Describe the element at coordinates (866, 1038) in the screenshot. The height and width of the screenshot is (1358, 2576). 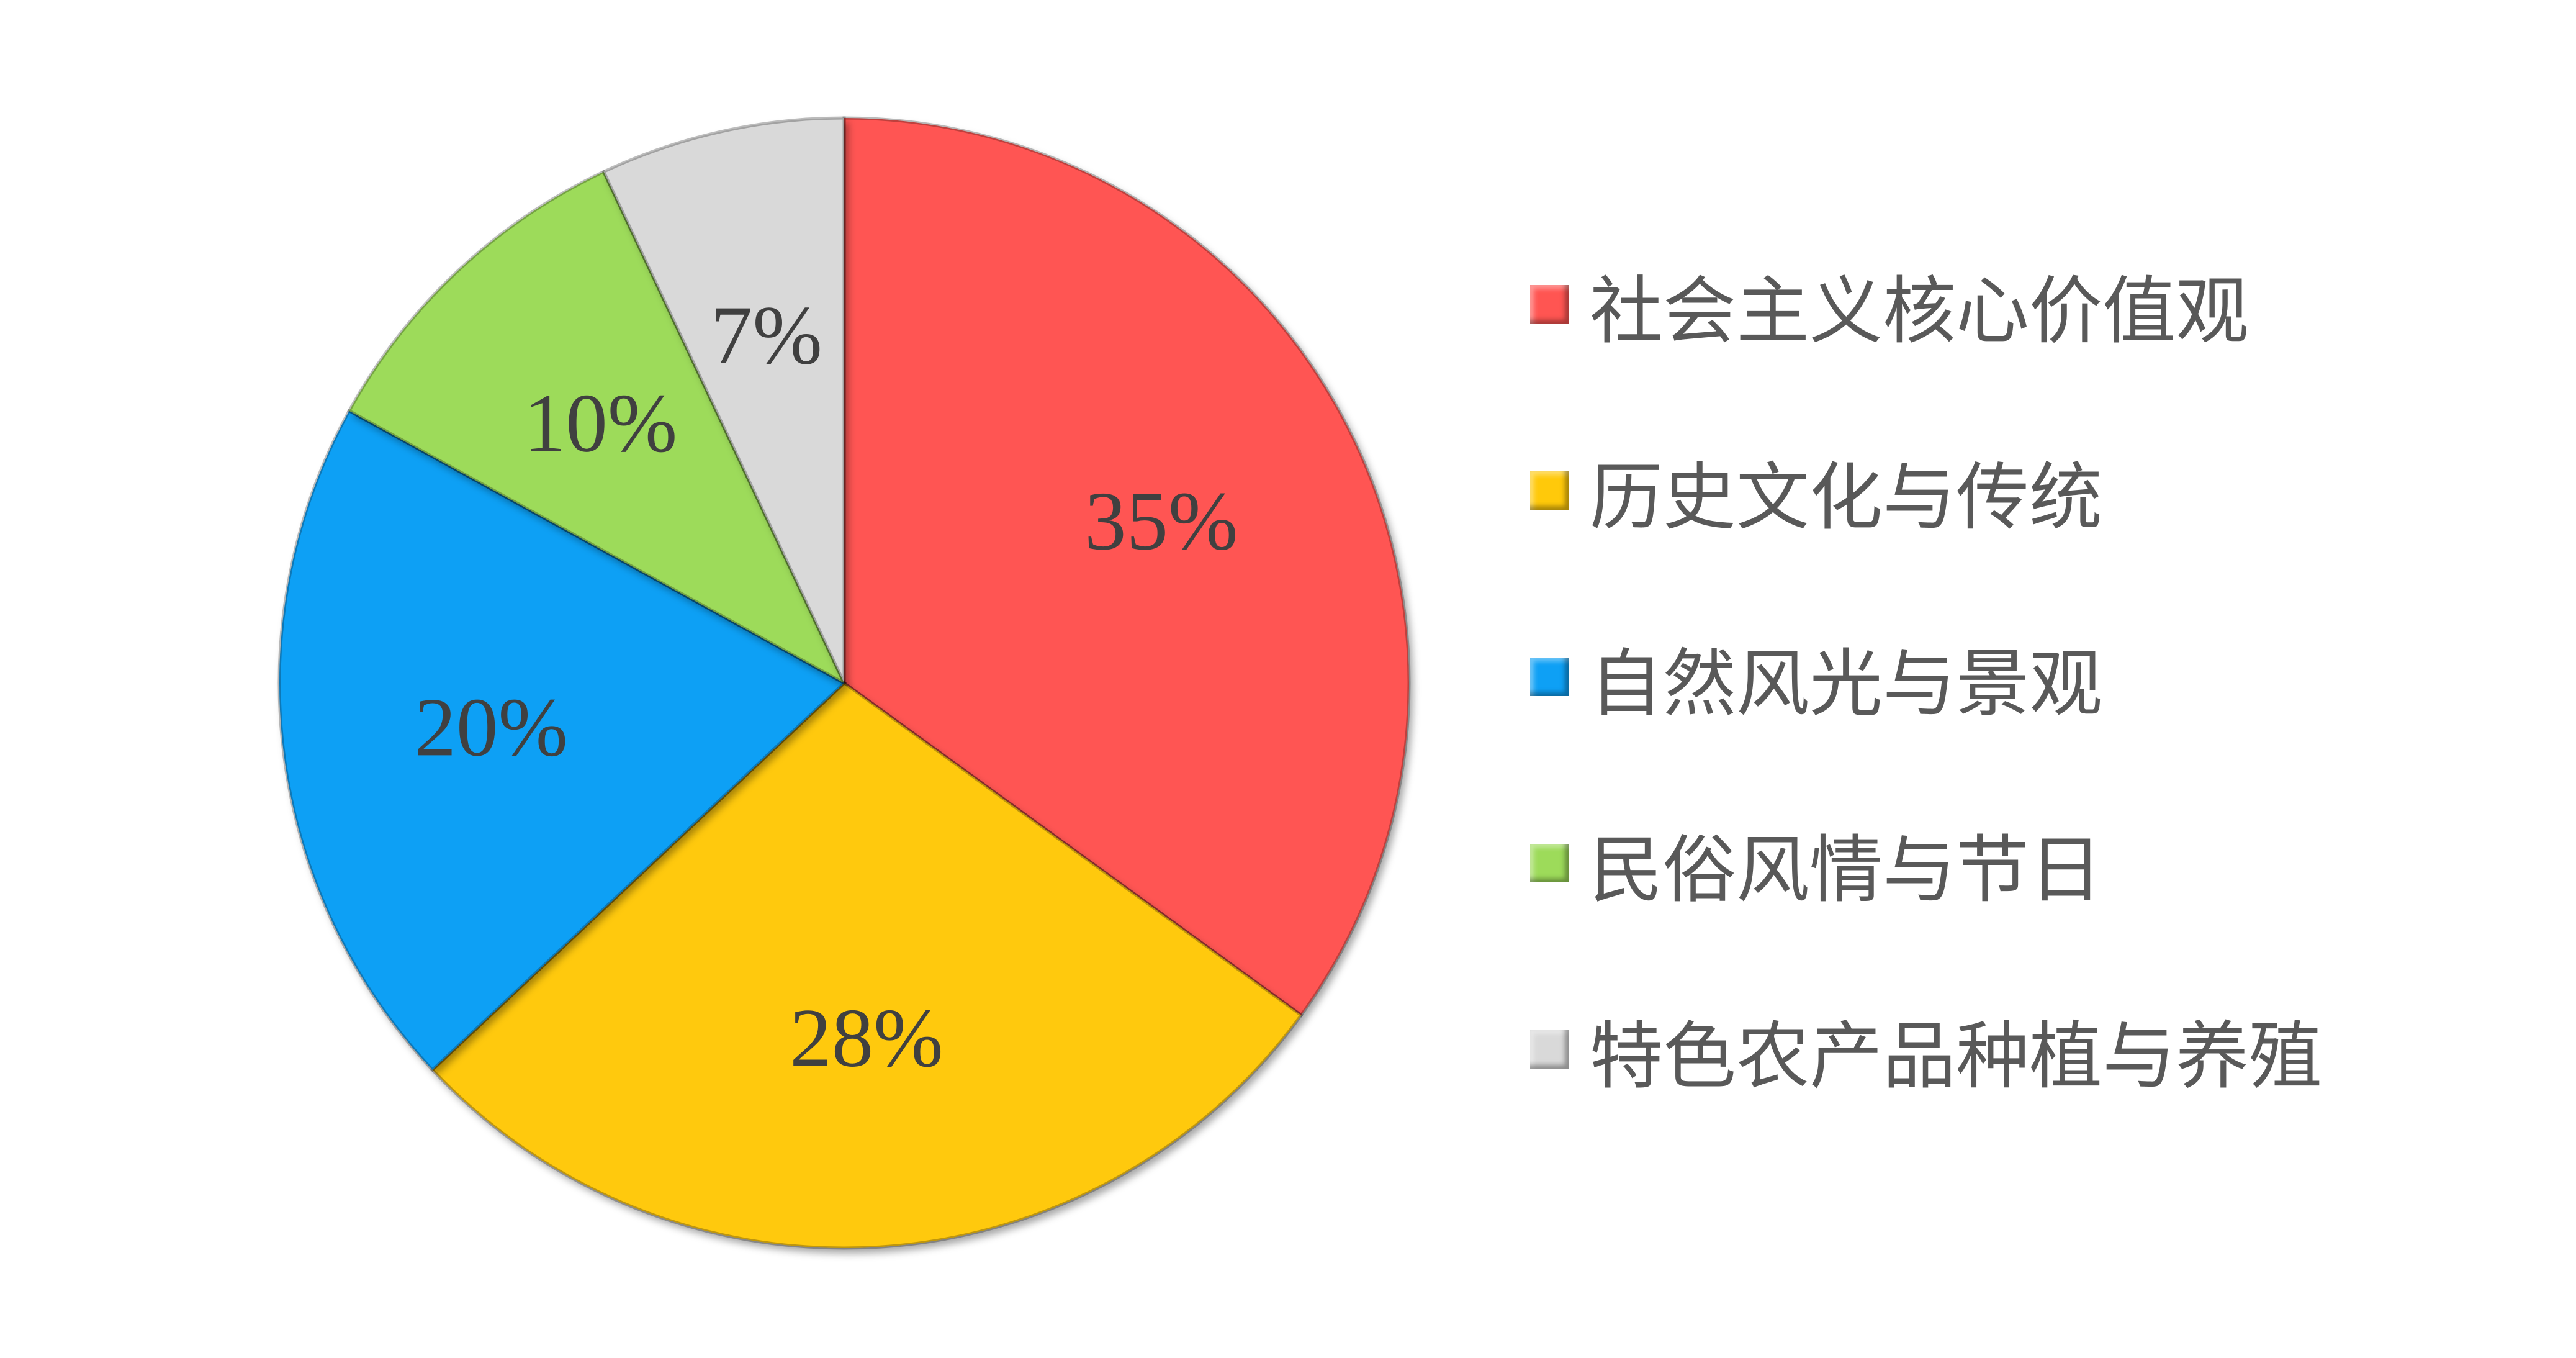
I see `data-label: 28%` at that location.